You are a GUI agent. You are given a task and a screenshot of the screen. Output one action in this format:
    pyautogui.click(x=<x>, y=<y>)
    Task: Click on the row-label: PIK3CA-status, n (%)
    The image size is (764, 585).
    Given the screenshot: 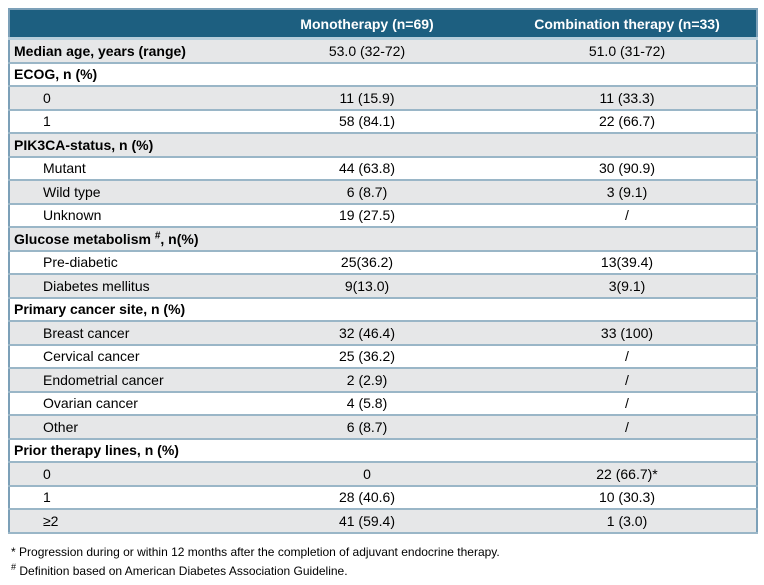 What is the action you would take?
    pyautogui.click(x=122, y=145)
    